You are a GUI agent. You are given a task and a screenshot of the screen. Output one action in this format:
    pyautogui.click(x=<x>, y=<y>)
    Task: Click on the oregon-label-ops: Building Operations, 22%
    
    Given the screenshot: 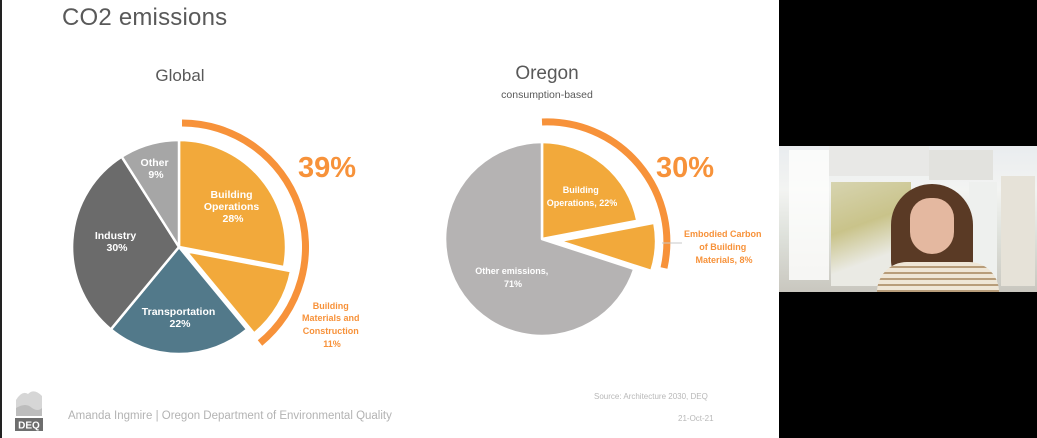 What is the action you would take?
    pyautogui.click(x=582, y=196)
    